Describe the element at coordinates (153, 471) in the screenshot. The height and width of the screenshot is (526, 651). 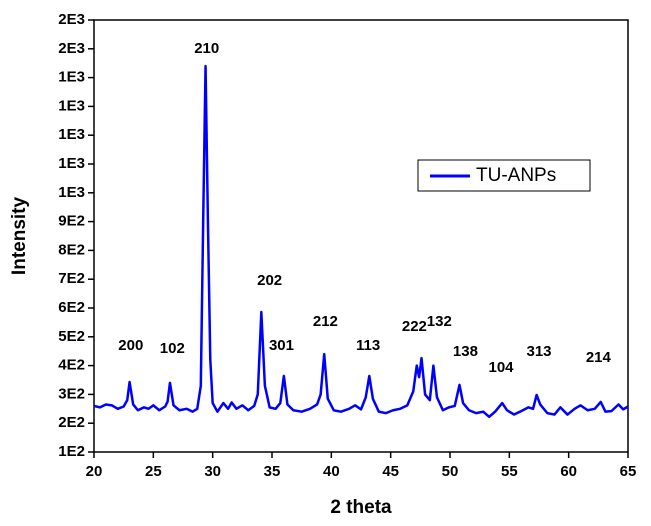
I see `x-tick-label: 25` at that location.